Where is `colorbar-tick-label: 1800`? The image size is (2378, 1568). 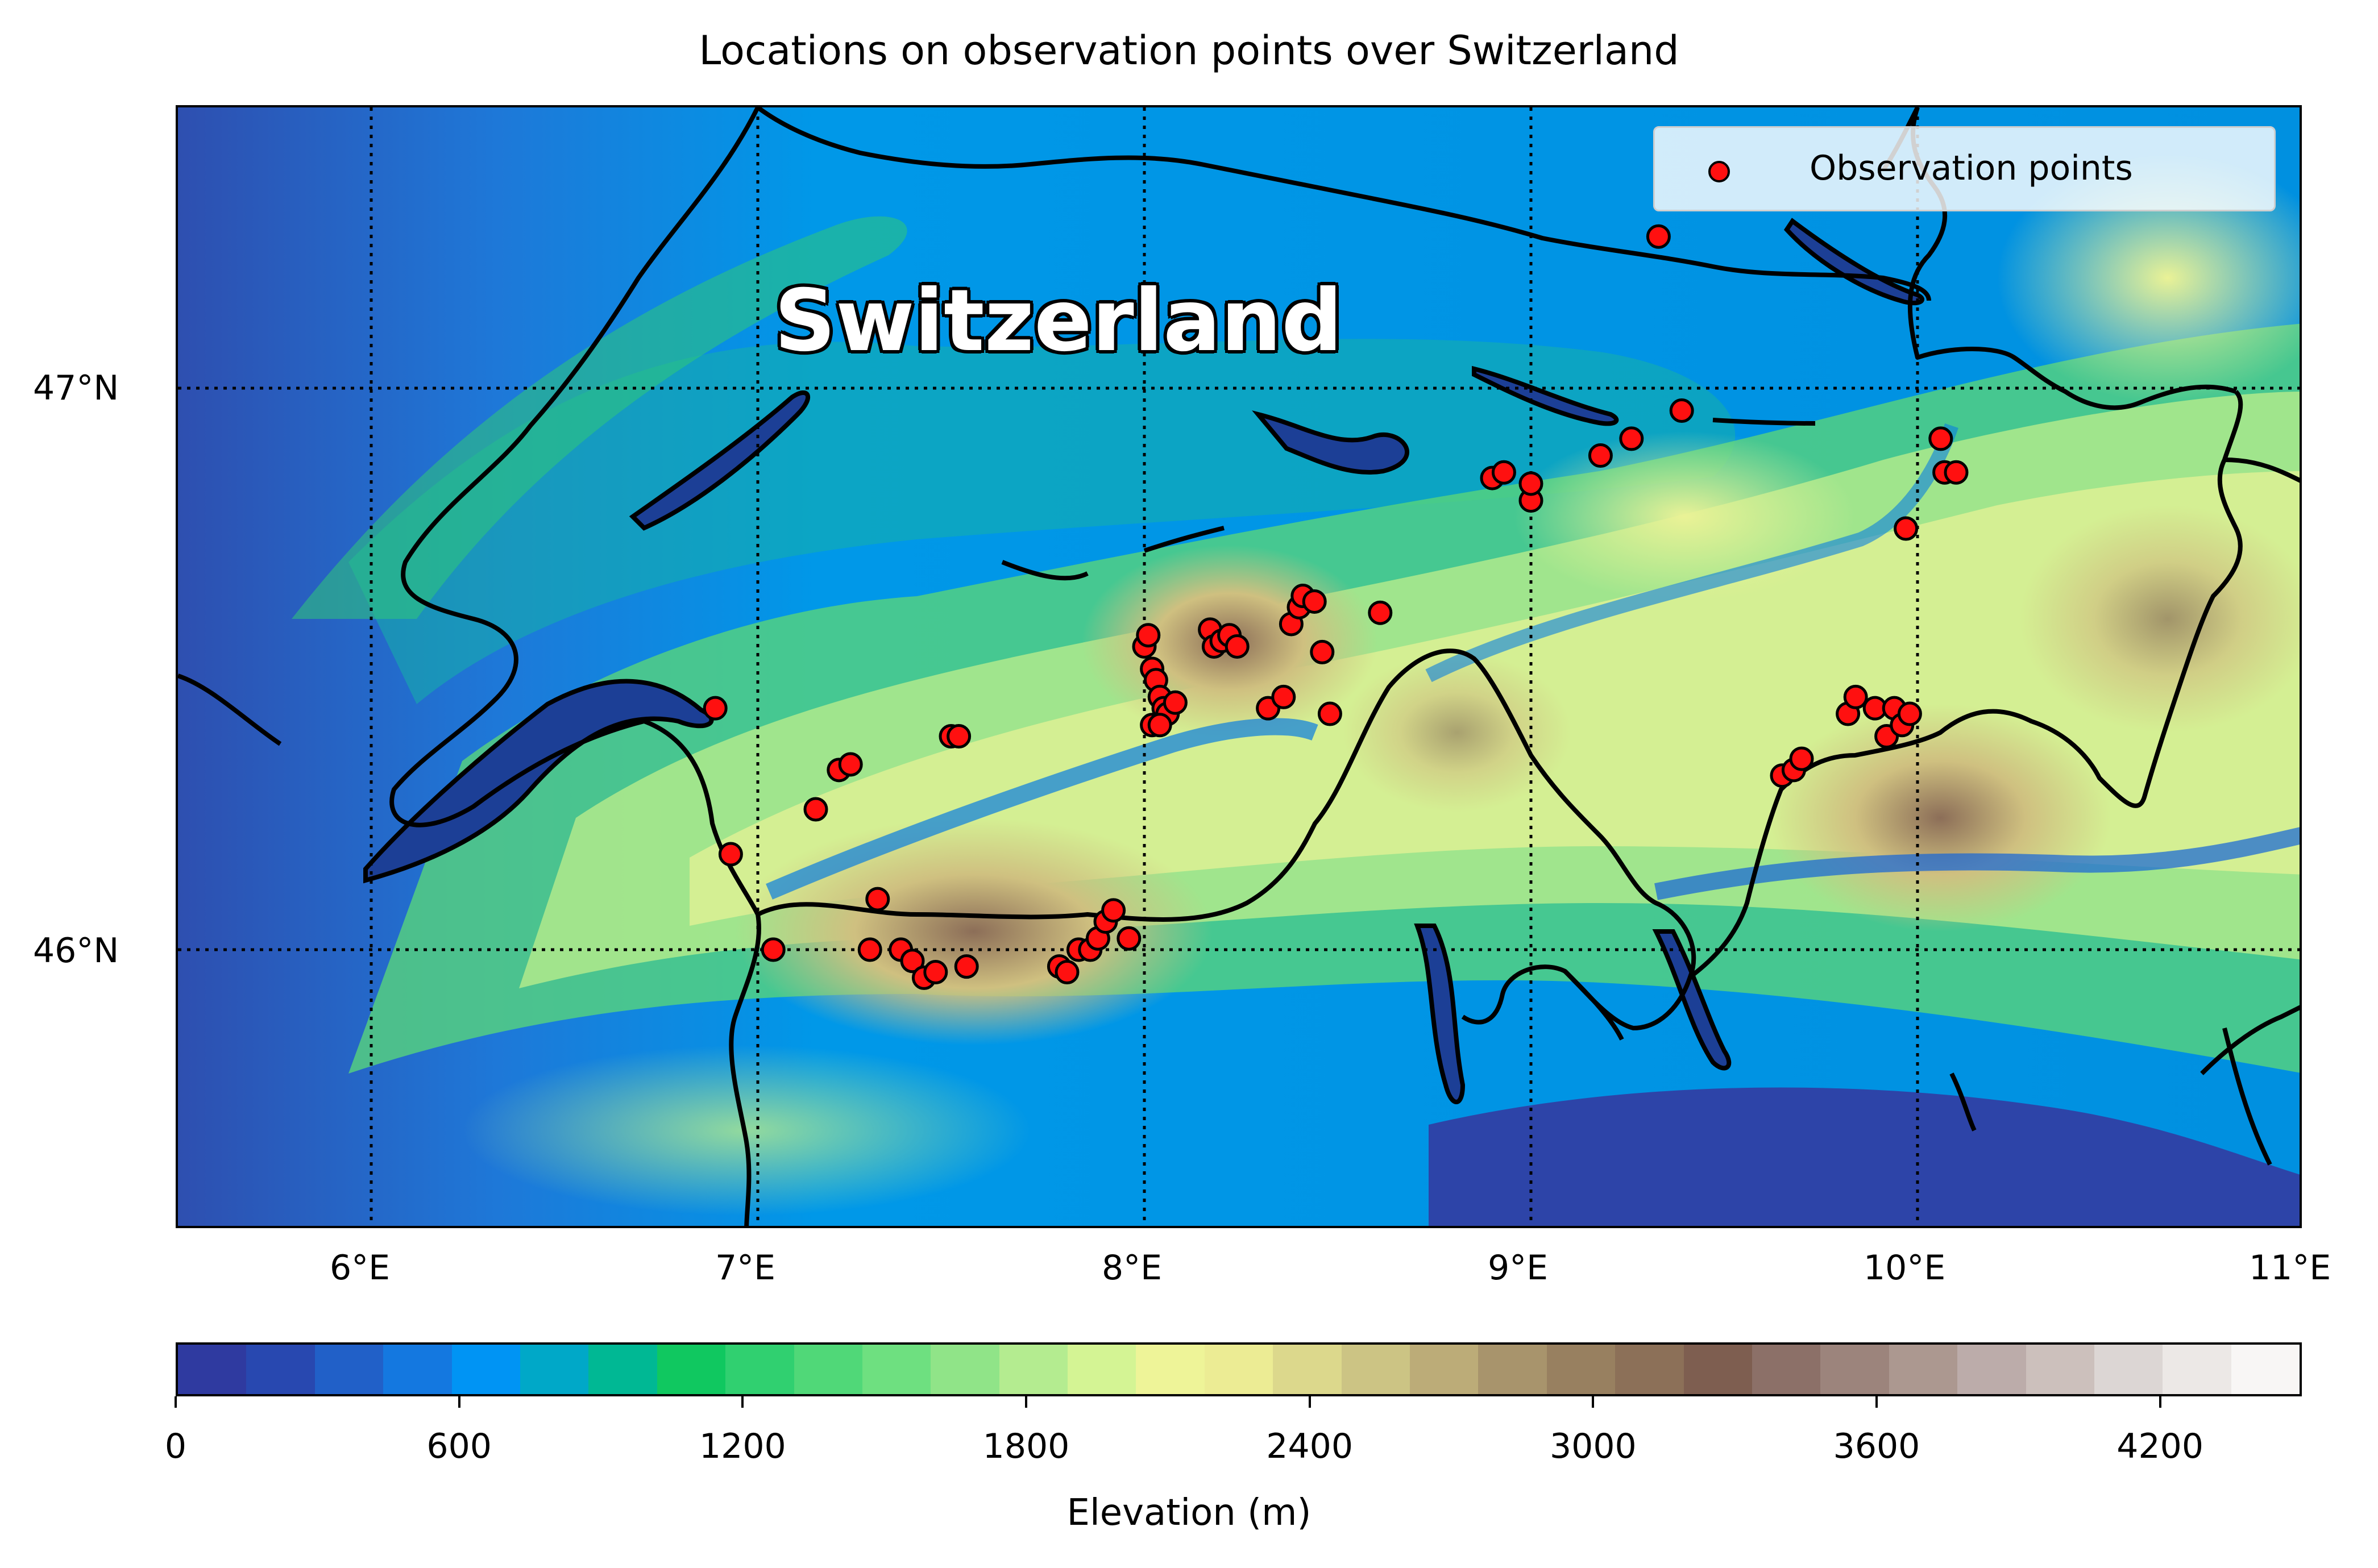
colorbar-tick-label: 1800 is located at coordinates (1026, 1446).